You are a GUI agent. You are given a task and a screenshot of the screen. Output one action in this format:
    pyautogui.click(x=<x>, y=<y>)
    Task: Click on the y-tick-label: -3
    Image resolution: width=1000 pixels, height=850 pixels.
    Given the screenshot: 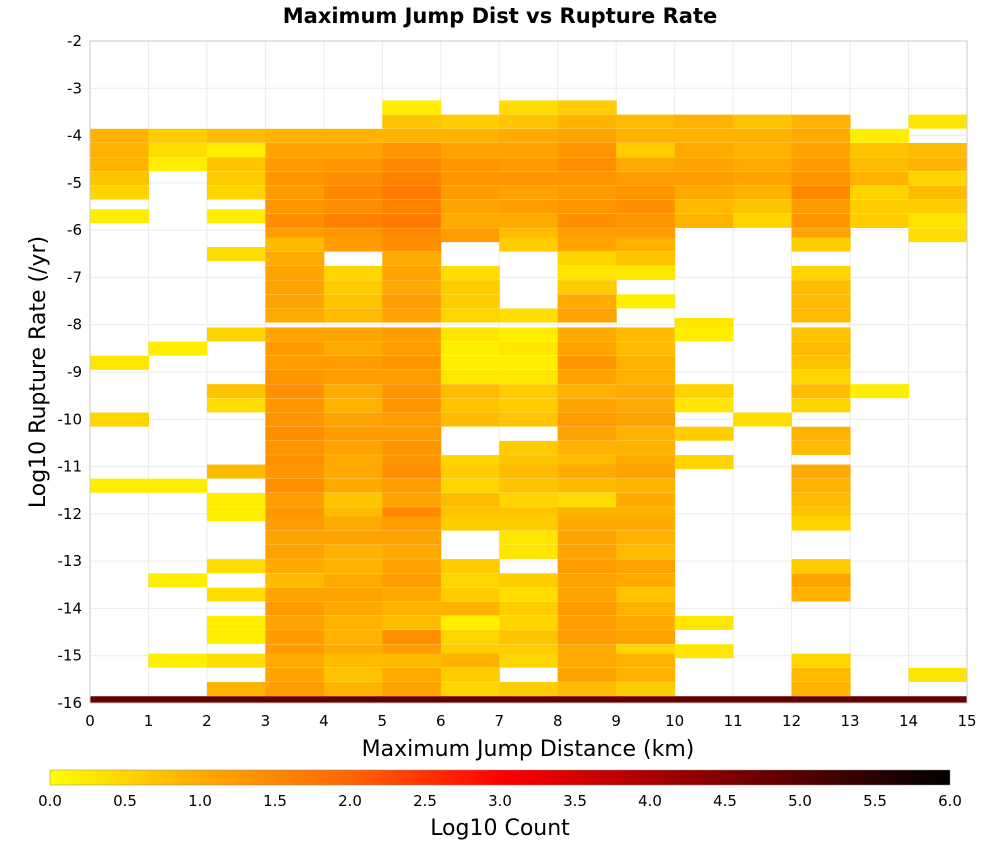 What is the action you would take?
    pyautogui.click(x=74, y=88)
    